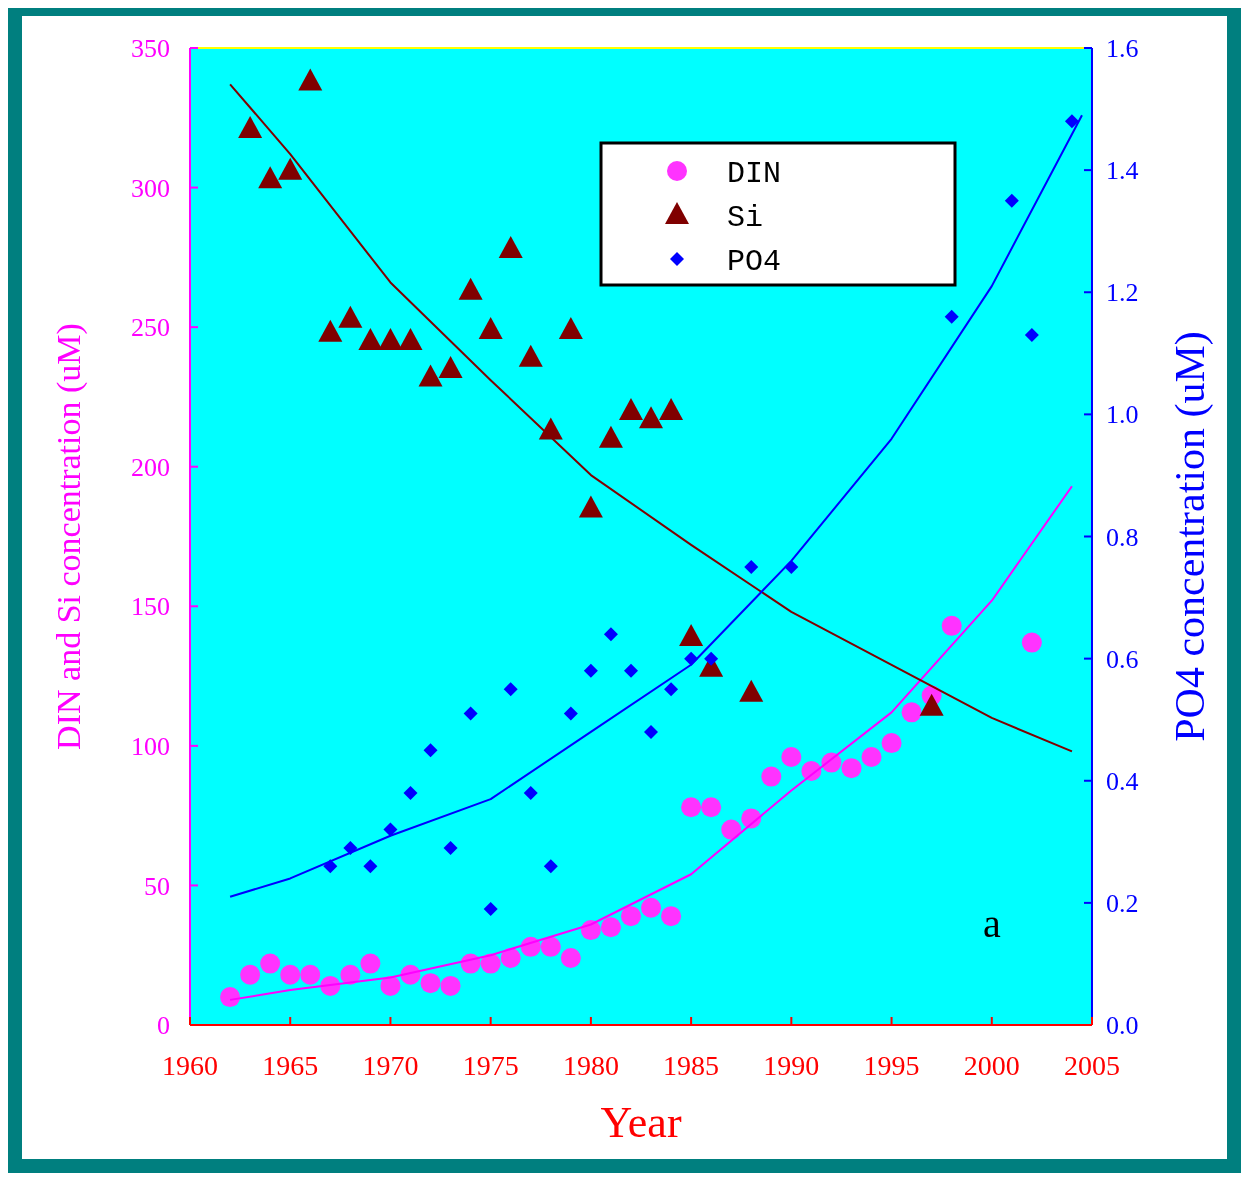 Image resolution: width=1249 pixels, height=1181 pixels. Describe the element at coordinates (754, 261) in the screenshot. I see `legend-label: PO4` at that location.